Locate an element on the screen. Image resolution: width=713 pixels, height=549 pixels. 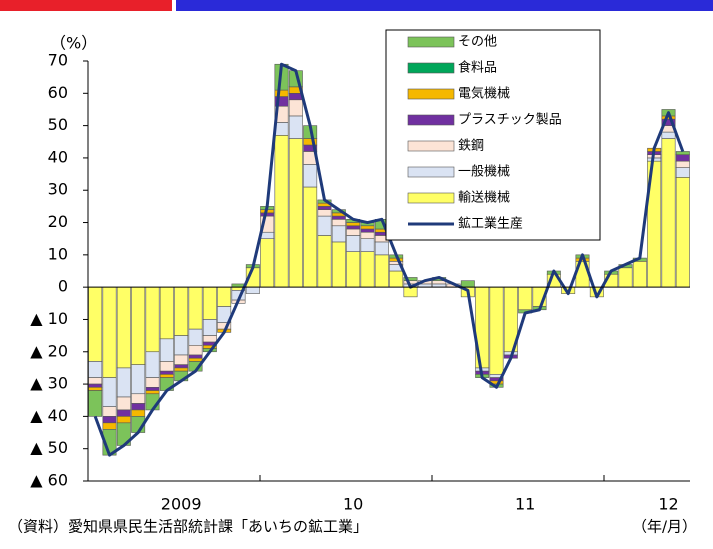
y-tick-label: ▲ 40 is located at coordinates (49, 415).